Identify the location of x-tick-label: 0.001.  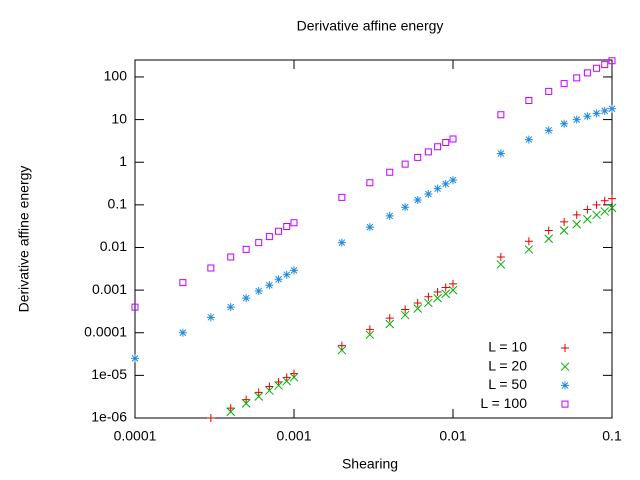
(293, 436).